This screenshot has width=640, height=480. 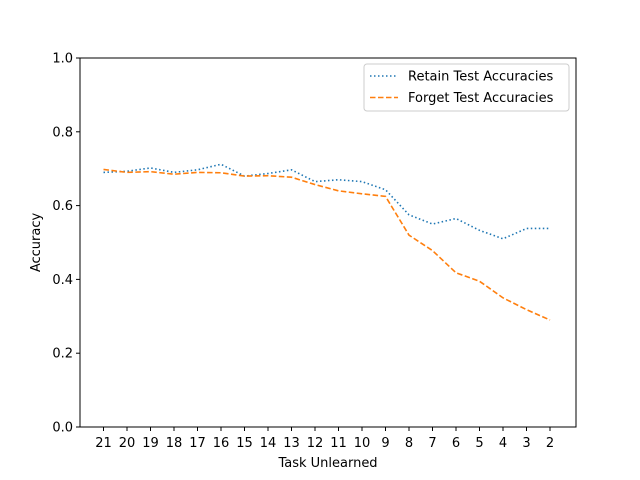 What do you see at coordinates (66, 244) in the screenshot?
I see `y-axis: 0.0 0.2 0.4 0.6 0.8 1.0` at bounding box center [66, 244].